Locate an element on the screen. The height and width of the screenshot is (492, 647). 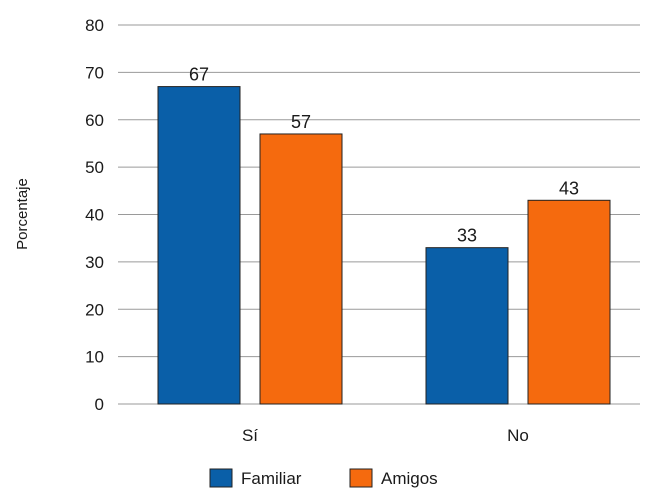
y-tick-label: 70 is located at coordinates (94, 72).